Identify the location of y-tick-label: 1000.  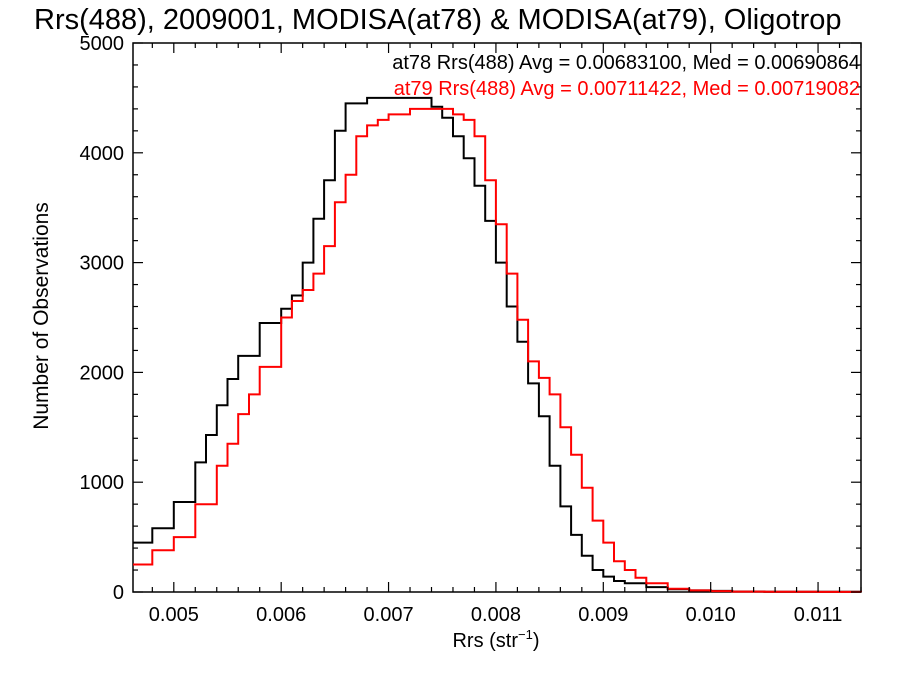
(102, 483).